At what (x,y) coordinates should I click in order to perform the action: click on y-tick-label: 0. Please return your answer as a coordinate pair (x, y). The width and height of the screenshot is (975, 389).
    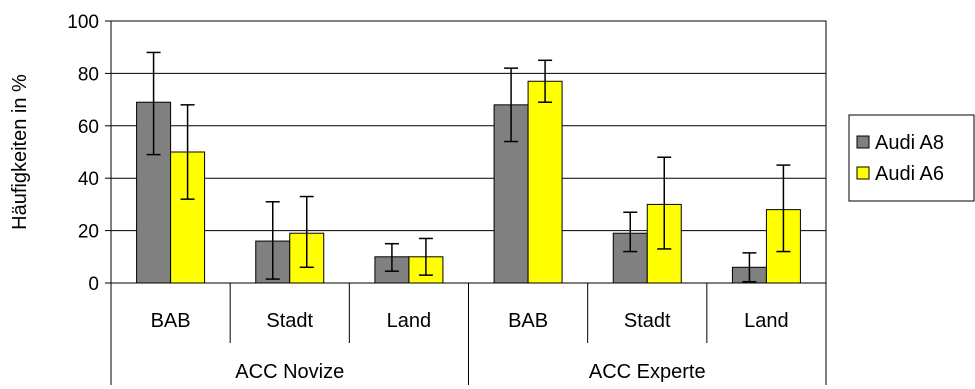
    Looking at the image, I should click on (93, 284).